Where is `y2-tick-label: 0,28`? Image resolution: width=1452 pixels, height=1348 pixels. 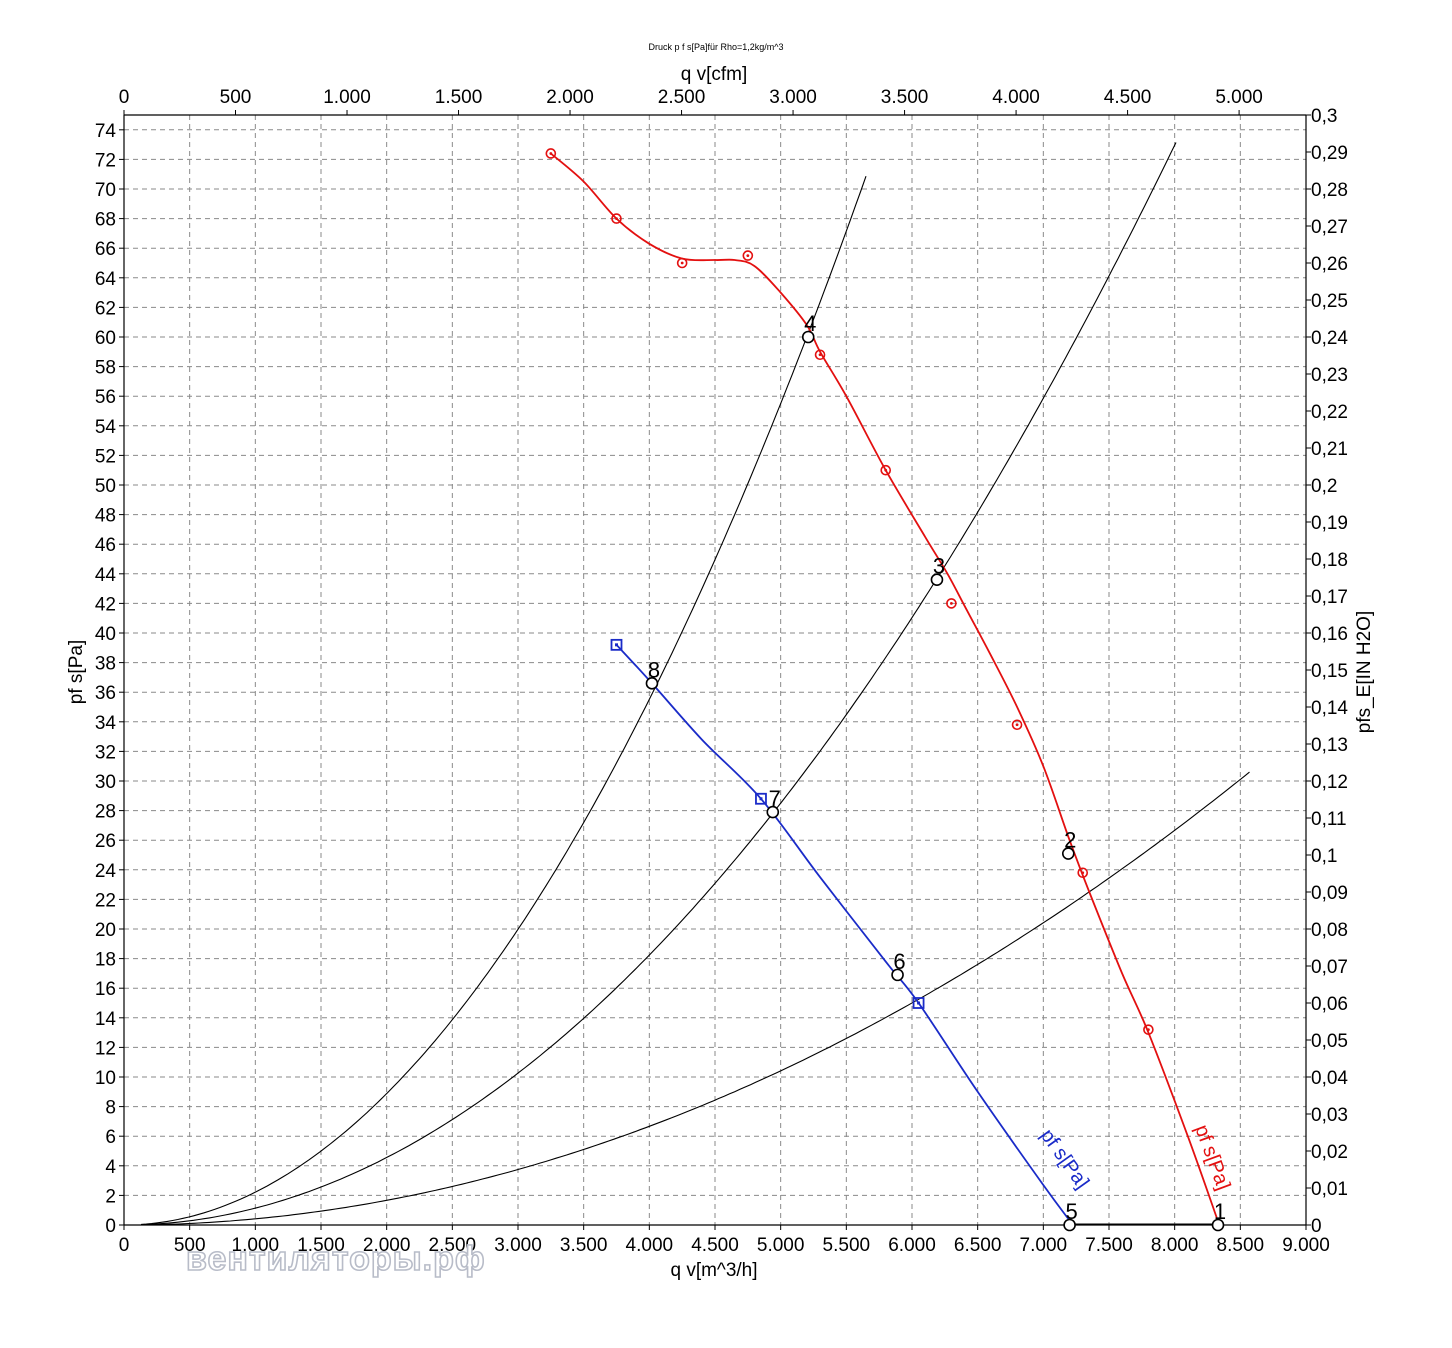 y2-tick-label: 0,28 is located at coordinates (1329, 190).